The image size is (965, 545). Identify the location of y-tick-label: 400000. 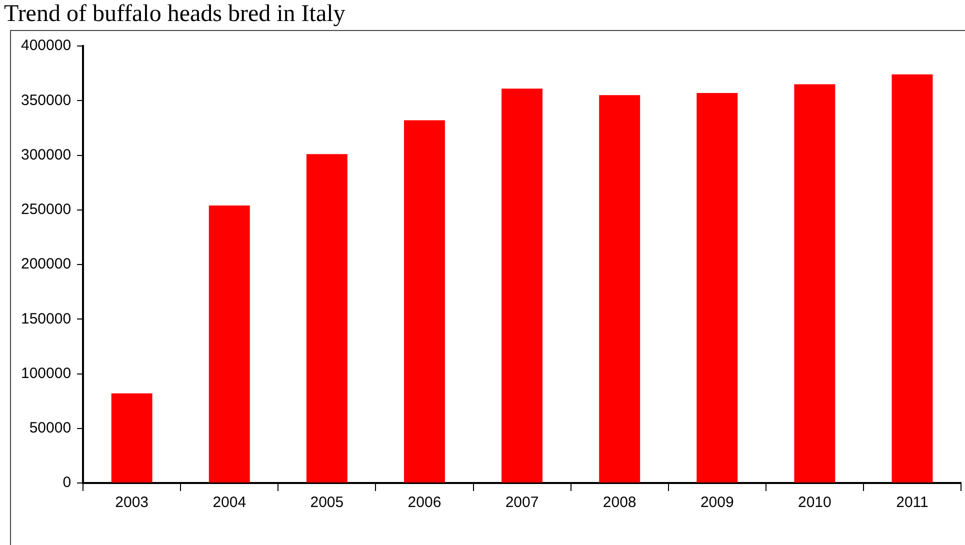
(46, 45).